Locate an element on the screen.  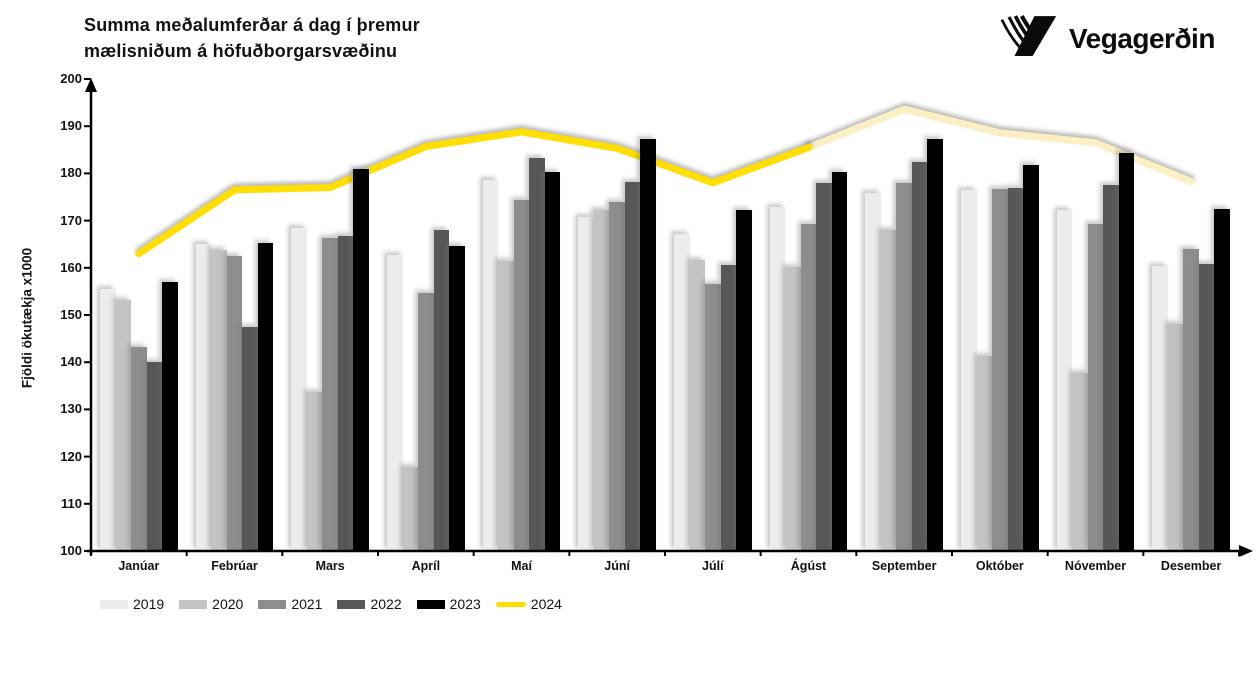
legend: 2019 2020 2021 2022 2023 2024 is located at coordinates (331, 604).